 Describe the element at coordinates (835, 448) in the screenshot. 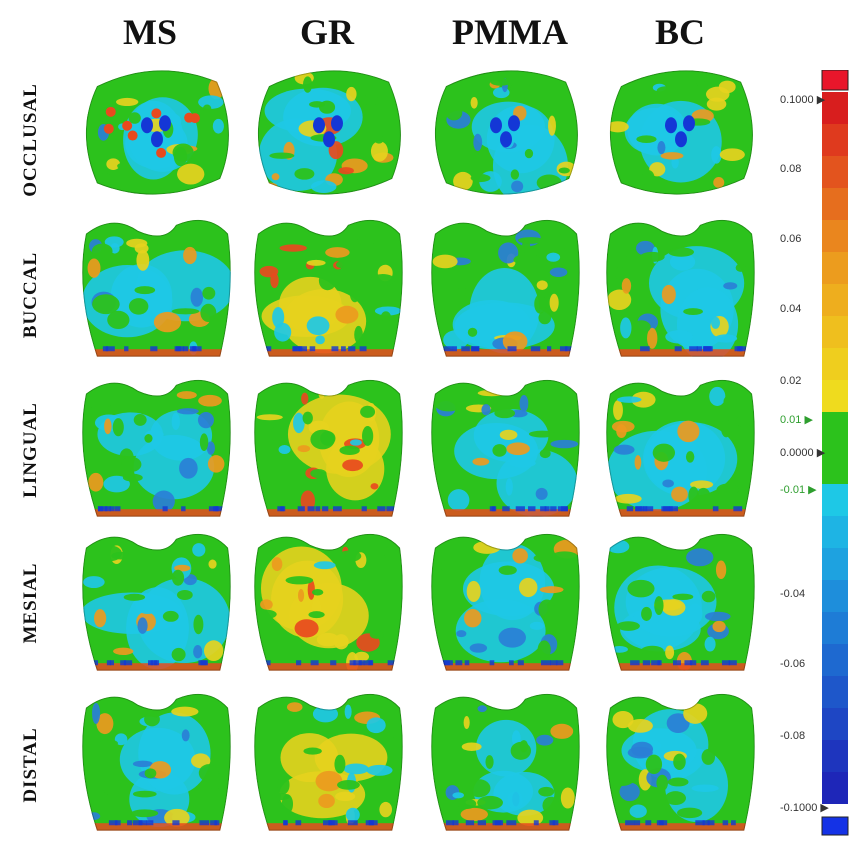

I see `legend-band-tolerance` at that location.